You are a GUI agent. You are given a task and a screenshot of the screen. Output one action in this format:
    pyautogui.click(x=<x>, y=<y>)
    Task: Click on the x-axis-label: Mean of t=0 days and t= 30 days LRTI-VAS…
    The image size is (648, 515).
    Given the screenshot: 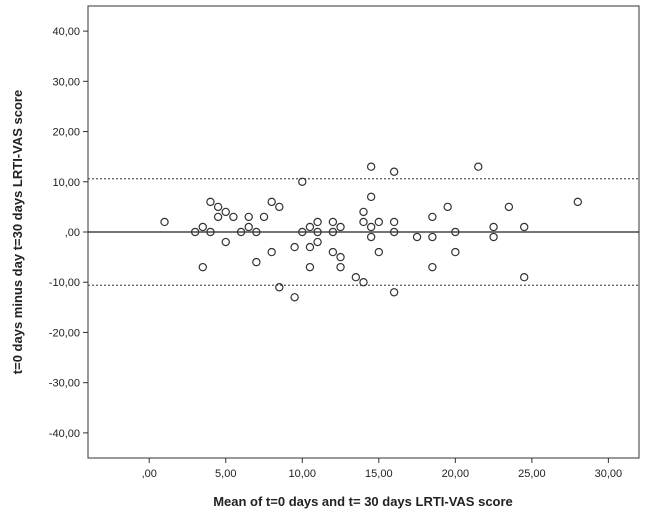 What is the action you would take?
    pyautogui.click(x=363, y=501)
    